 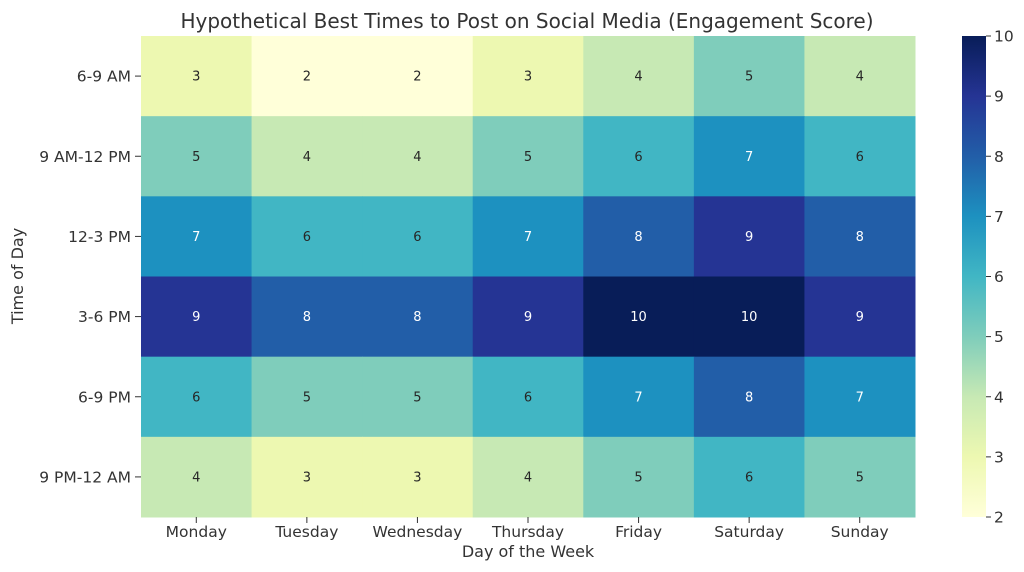 I want to click on colorbar-tick-label: 8, so click(x=999, y=157).